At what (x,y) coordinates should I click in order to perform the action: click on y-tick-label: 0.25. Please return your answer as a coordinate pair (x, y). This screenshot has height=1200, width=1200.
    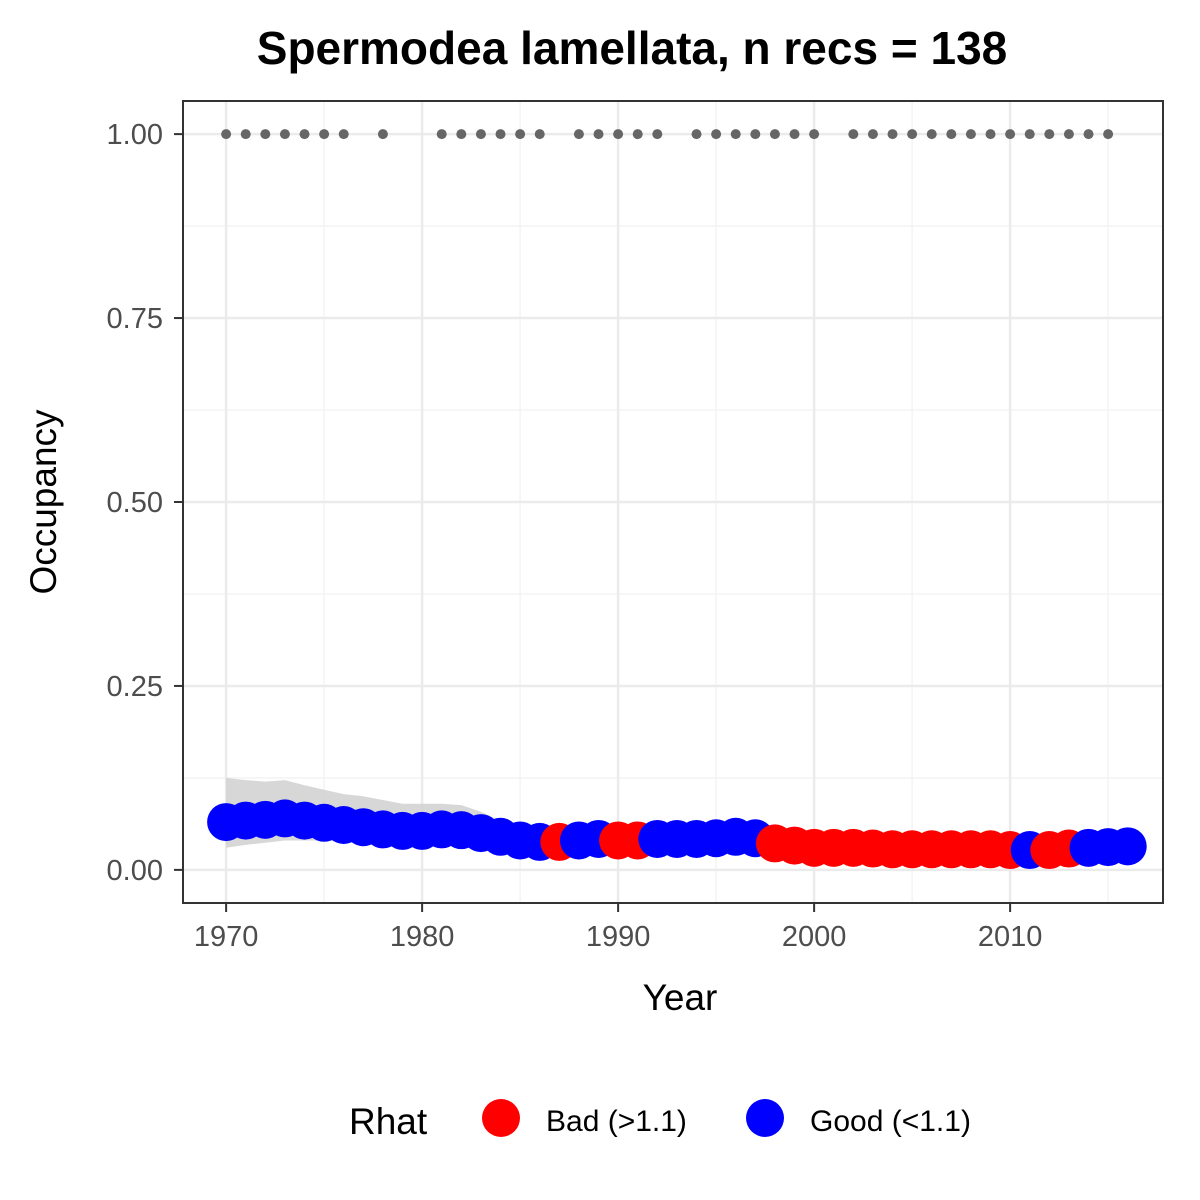
    Looking at the image, I should click on (135, 687).